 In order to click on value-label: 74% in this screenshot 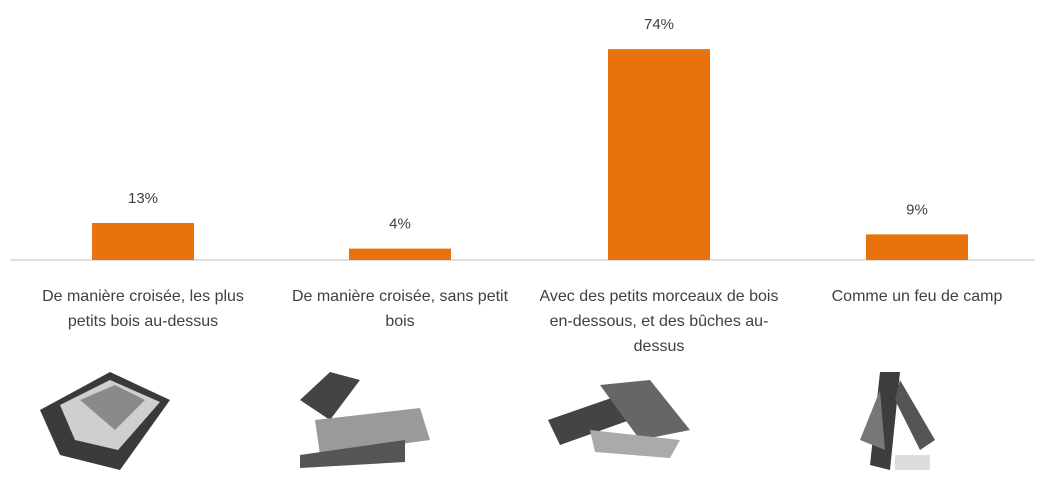, I will do `click(659, 24)`.